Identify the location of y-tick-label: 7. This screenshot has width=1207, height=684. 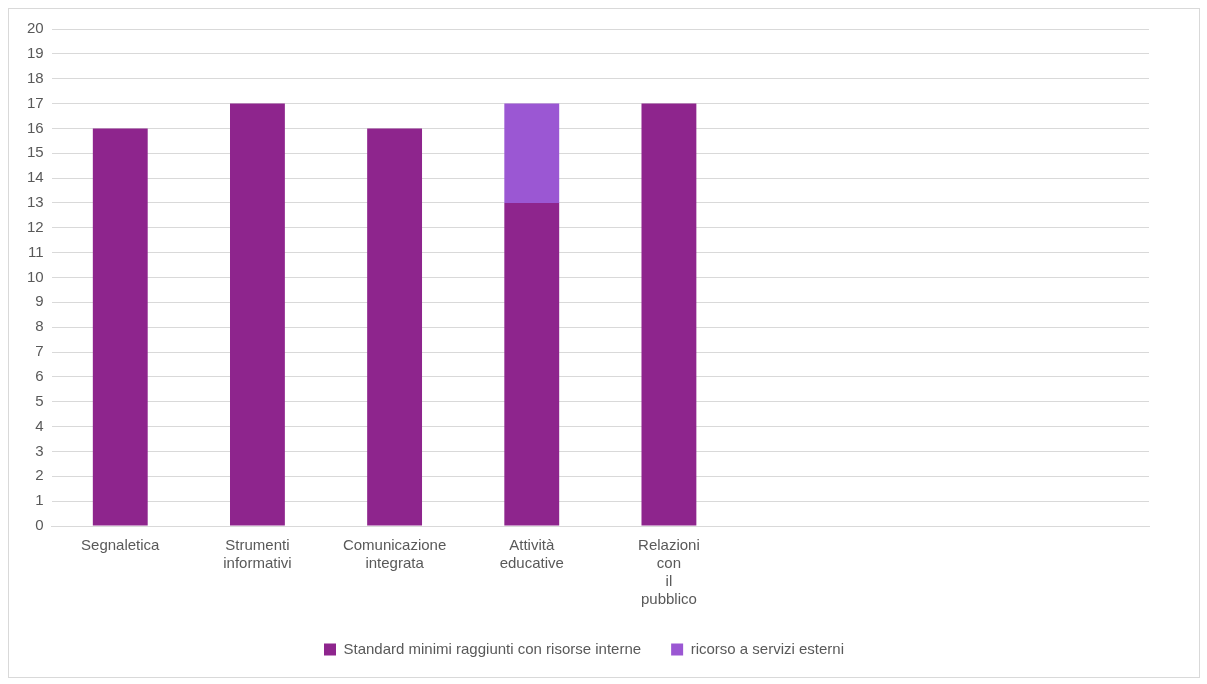
(39, 351).